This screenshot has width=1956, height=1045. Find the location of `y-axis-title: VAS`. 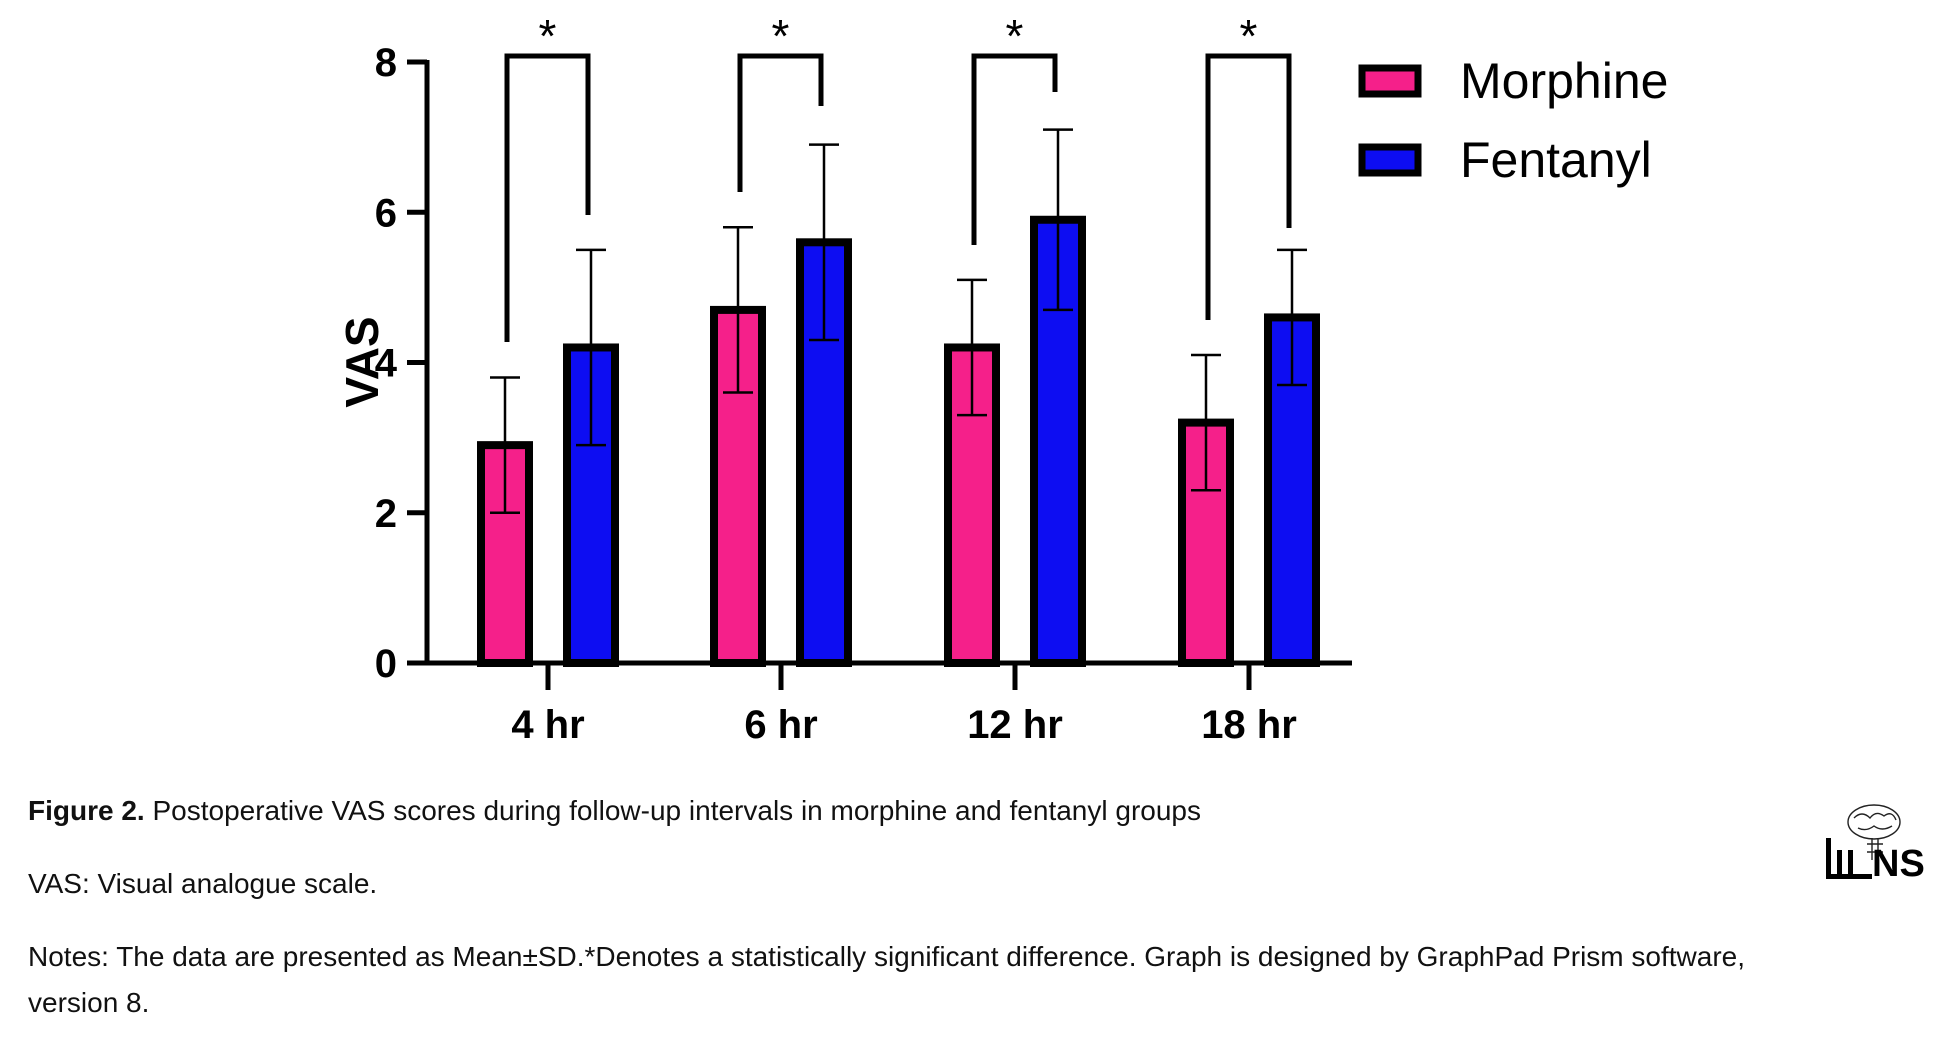

y-axis-title: VAS is located at coordinates (362, 361).